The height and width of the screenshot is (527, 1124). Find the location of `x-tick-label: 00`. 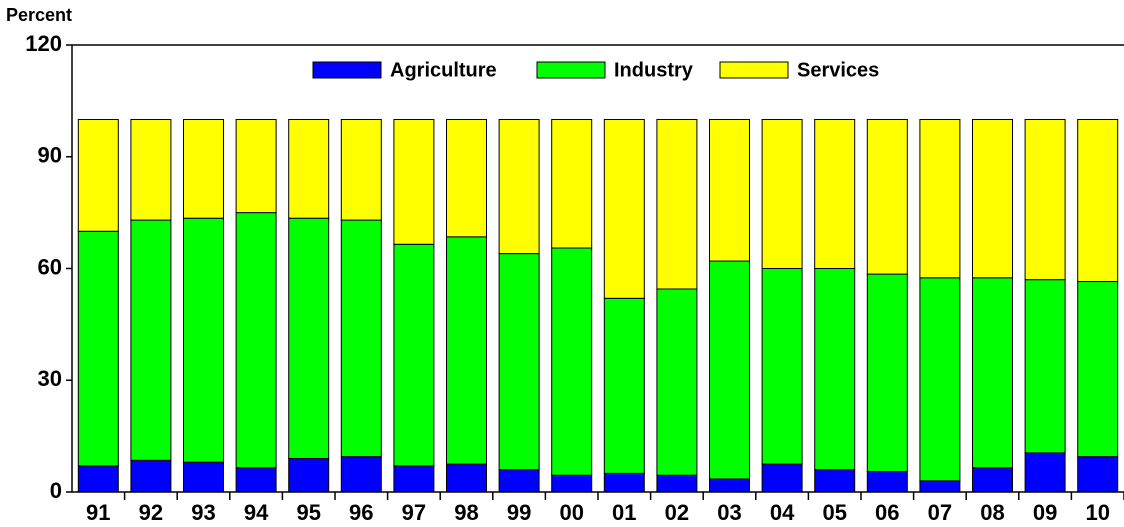

x-tick-label: 00 is located at coordinates (571, 512).